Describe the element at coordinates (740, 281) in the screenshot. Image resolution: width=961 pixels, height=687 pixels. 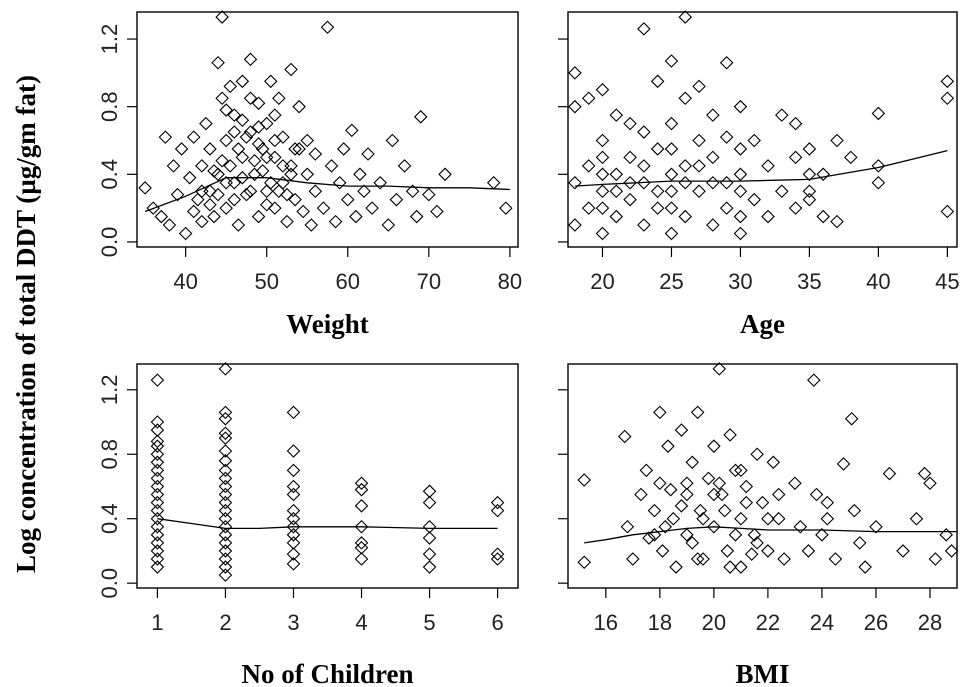
I see `x-tick-label-age: 30` at that location.